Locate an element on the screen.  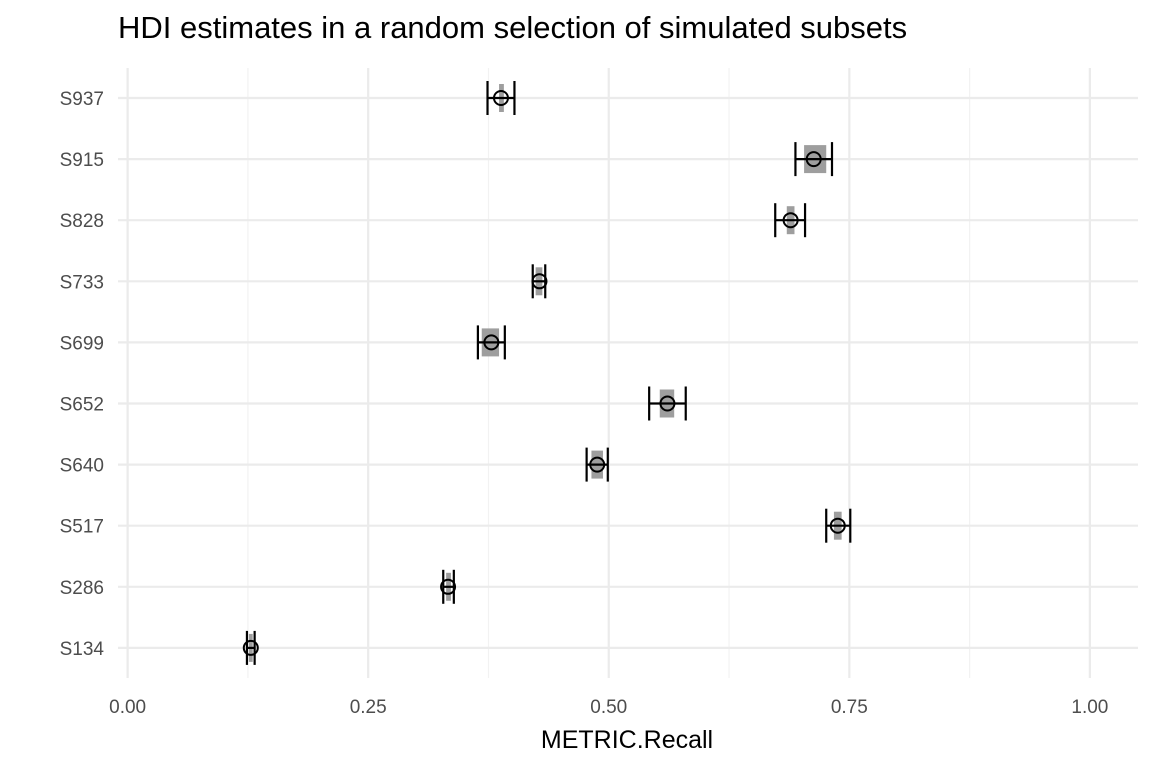
y-tick-label: S286 is located at coordinates (82, 588).